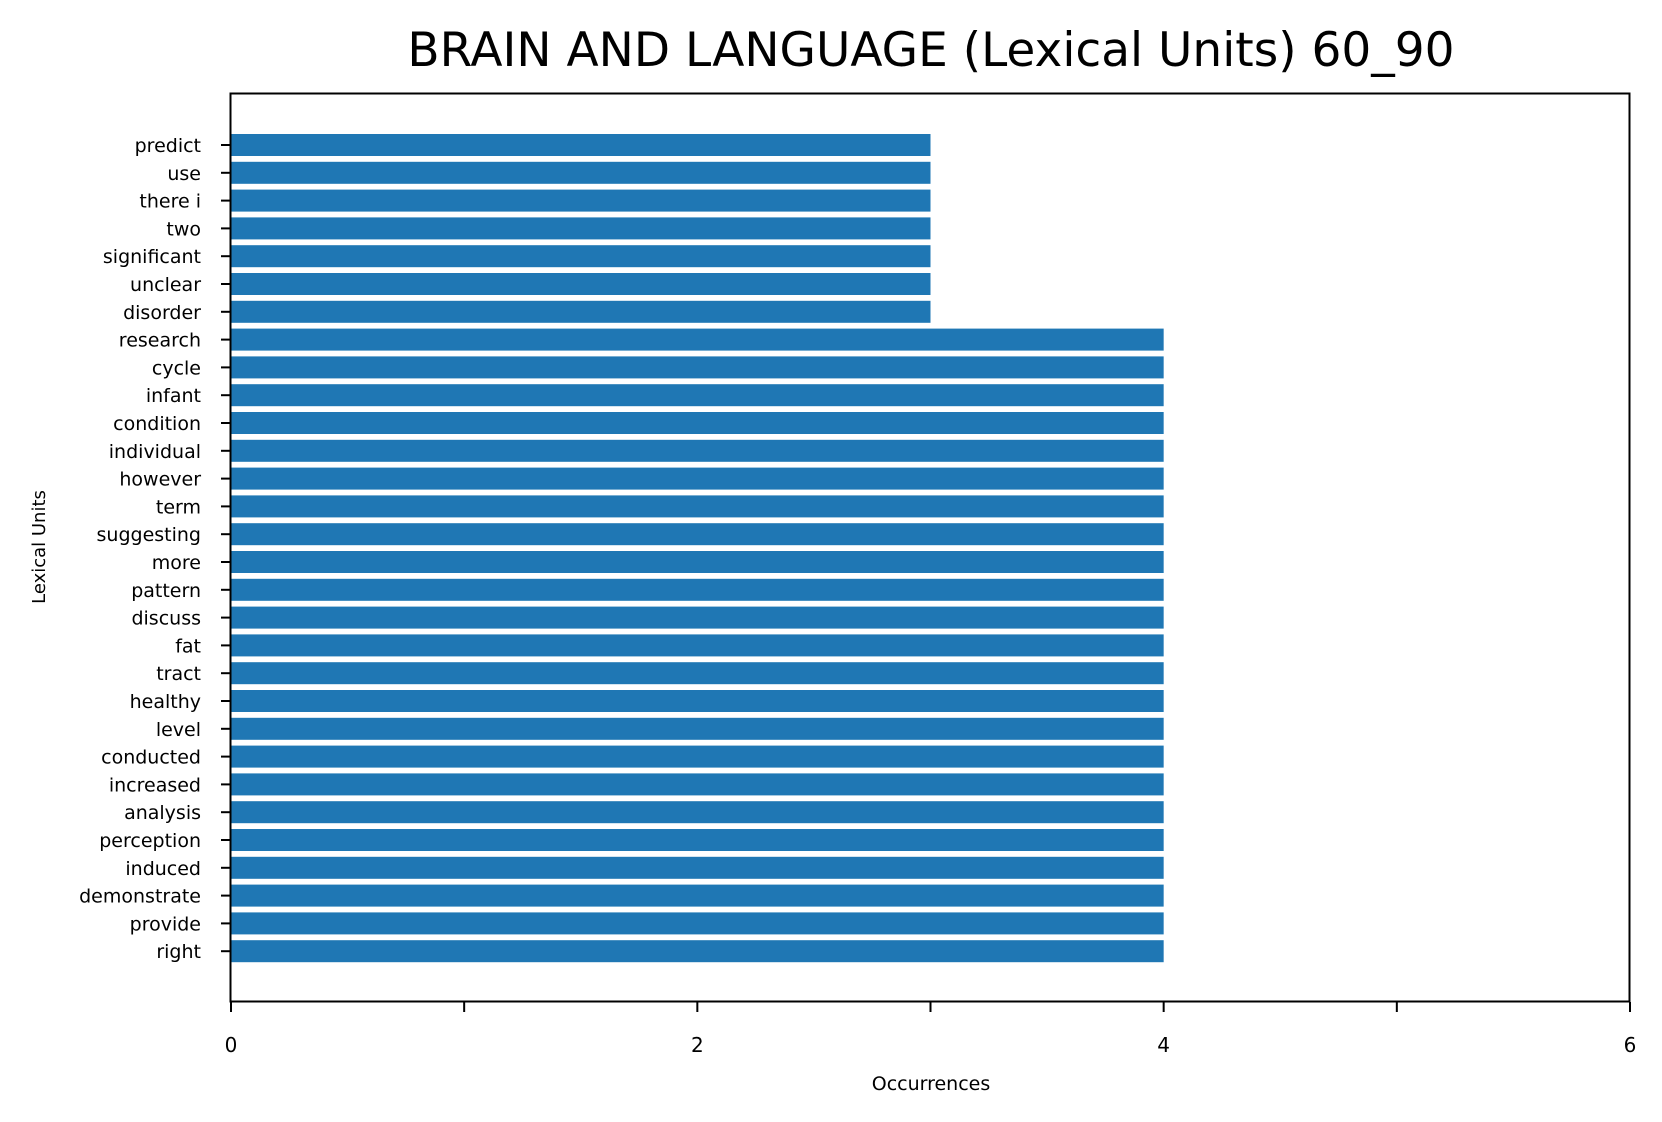 This screenshot has width=1662, height=1122. Describe the element at coordinates (697, 367) in the screenshot. I see `bar-cycle` at that location.